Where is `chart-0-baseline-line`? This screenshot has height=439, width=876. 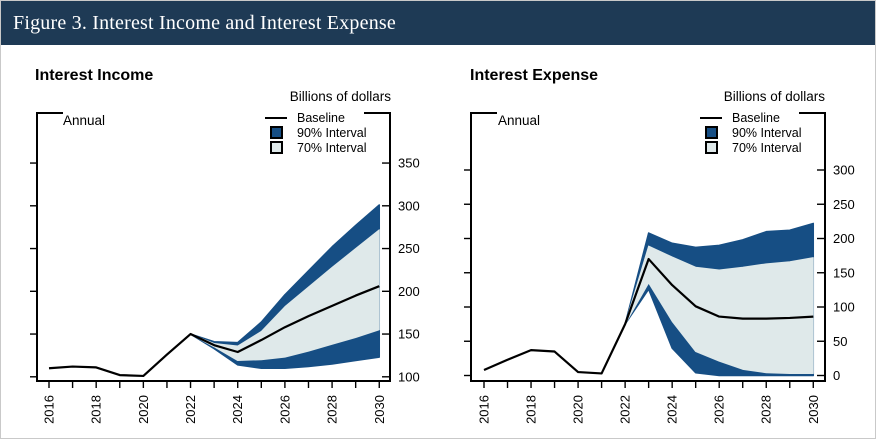 chart-0-baseline-line is located at coordinates (214, 331).